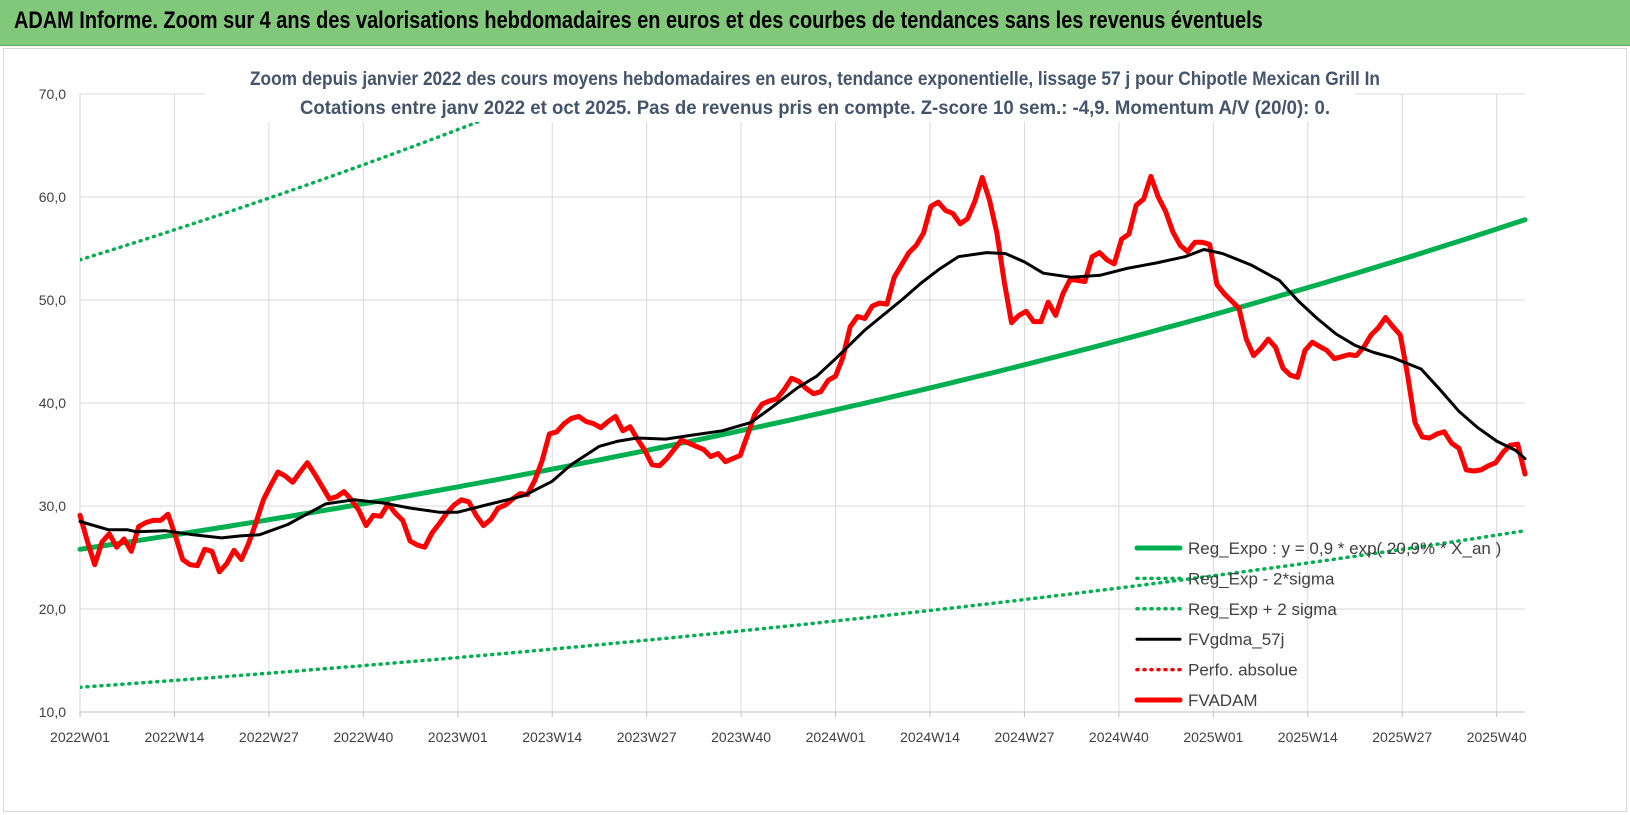  What do you see at coordinates (741, 737) in the screenshot?
I see `x-tick-label: 2023W40` at bounding box center [741, 737].